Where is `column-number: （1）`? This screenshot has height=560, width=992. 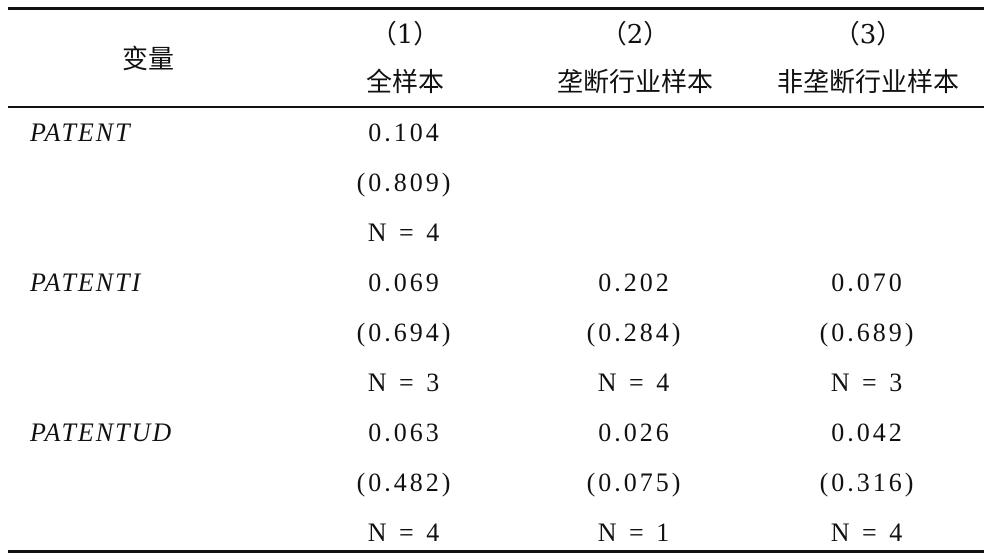 column-number: （1） is located at coordinates (405, 35).